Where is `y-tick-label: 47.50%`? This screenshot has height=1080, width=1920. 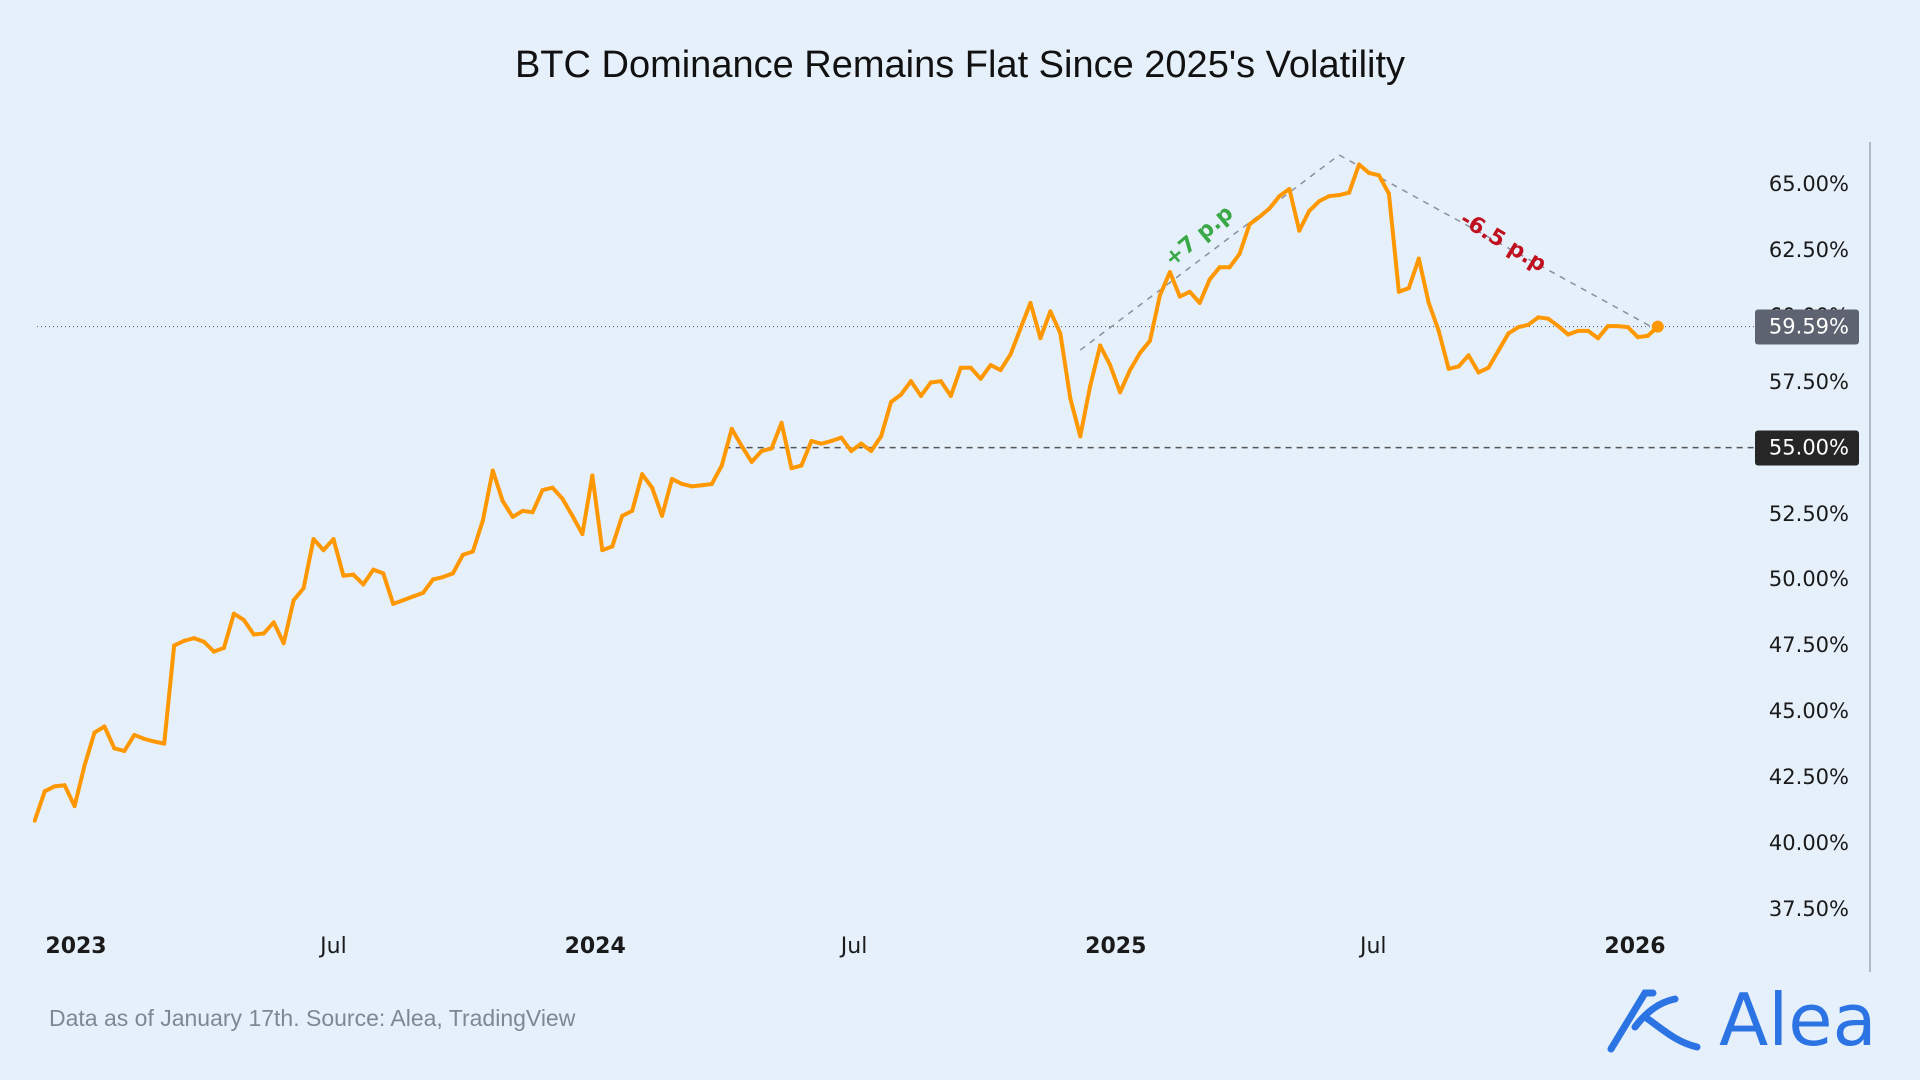
y-tick-label: 47.50% is located at coordinates (1808, 645).